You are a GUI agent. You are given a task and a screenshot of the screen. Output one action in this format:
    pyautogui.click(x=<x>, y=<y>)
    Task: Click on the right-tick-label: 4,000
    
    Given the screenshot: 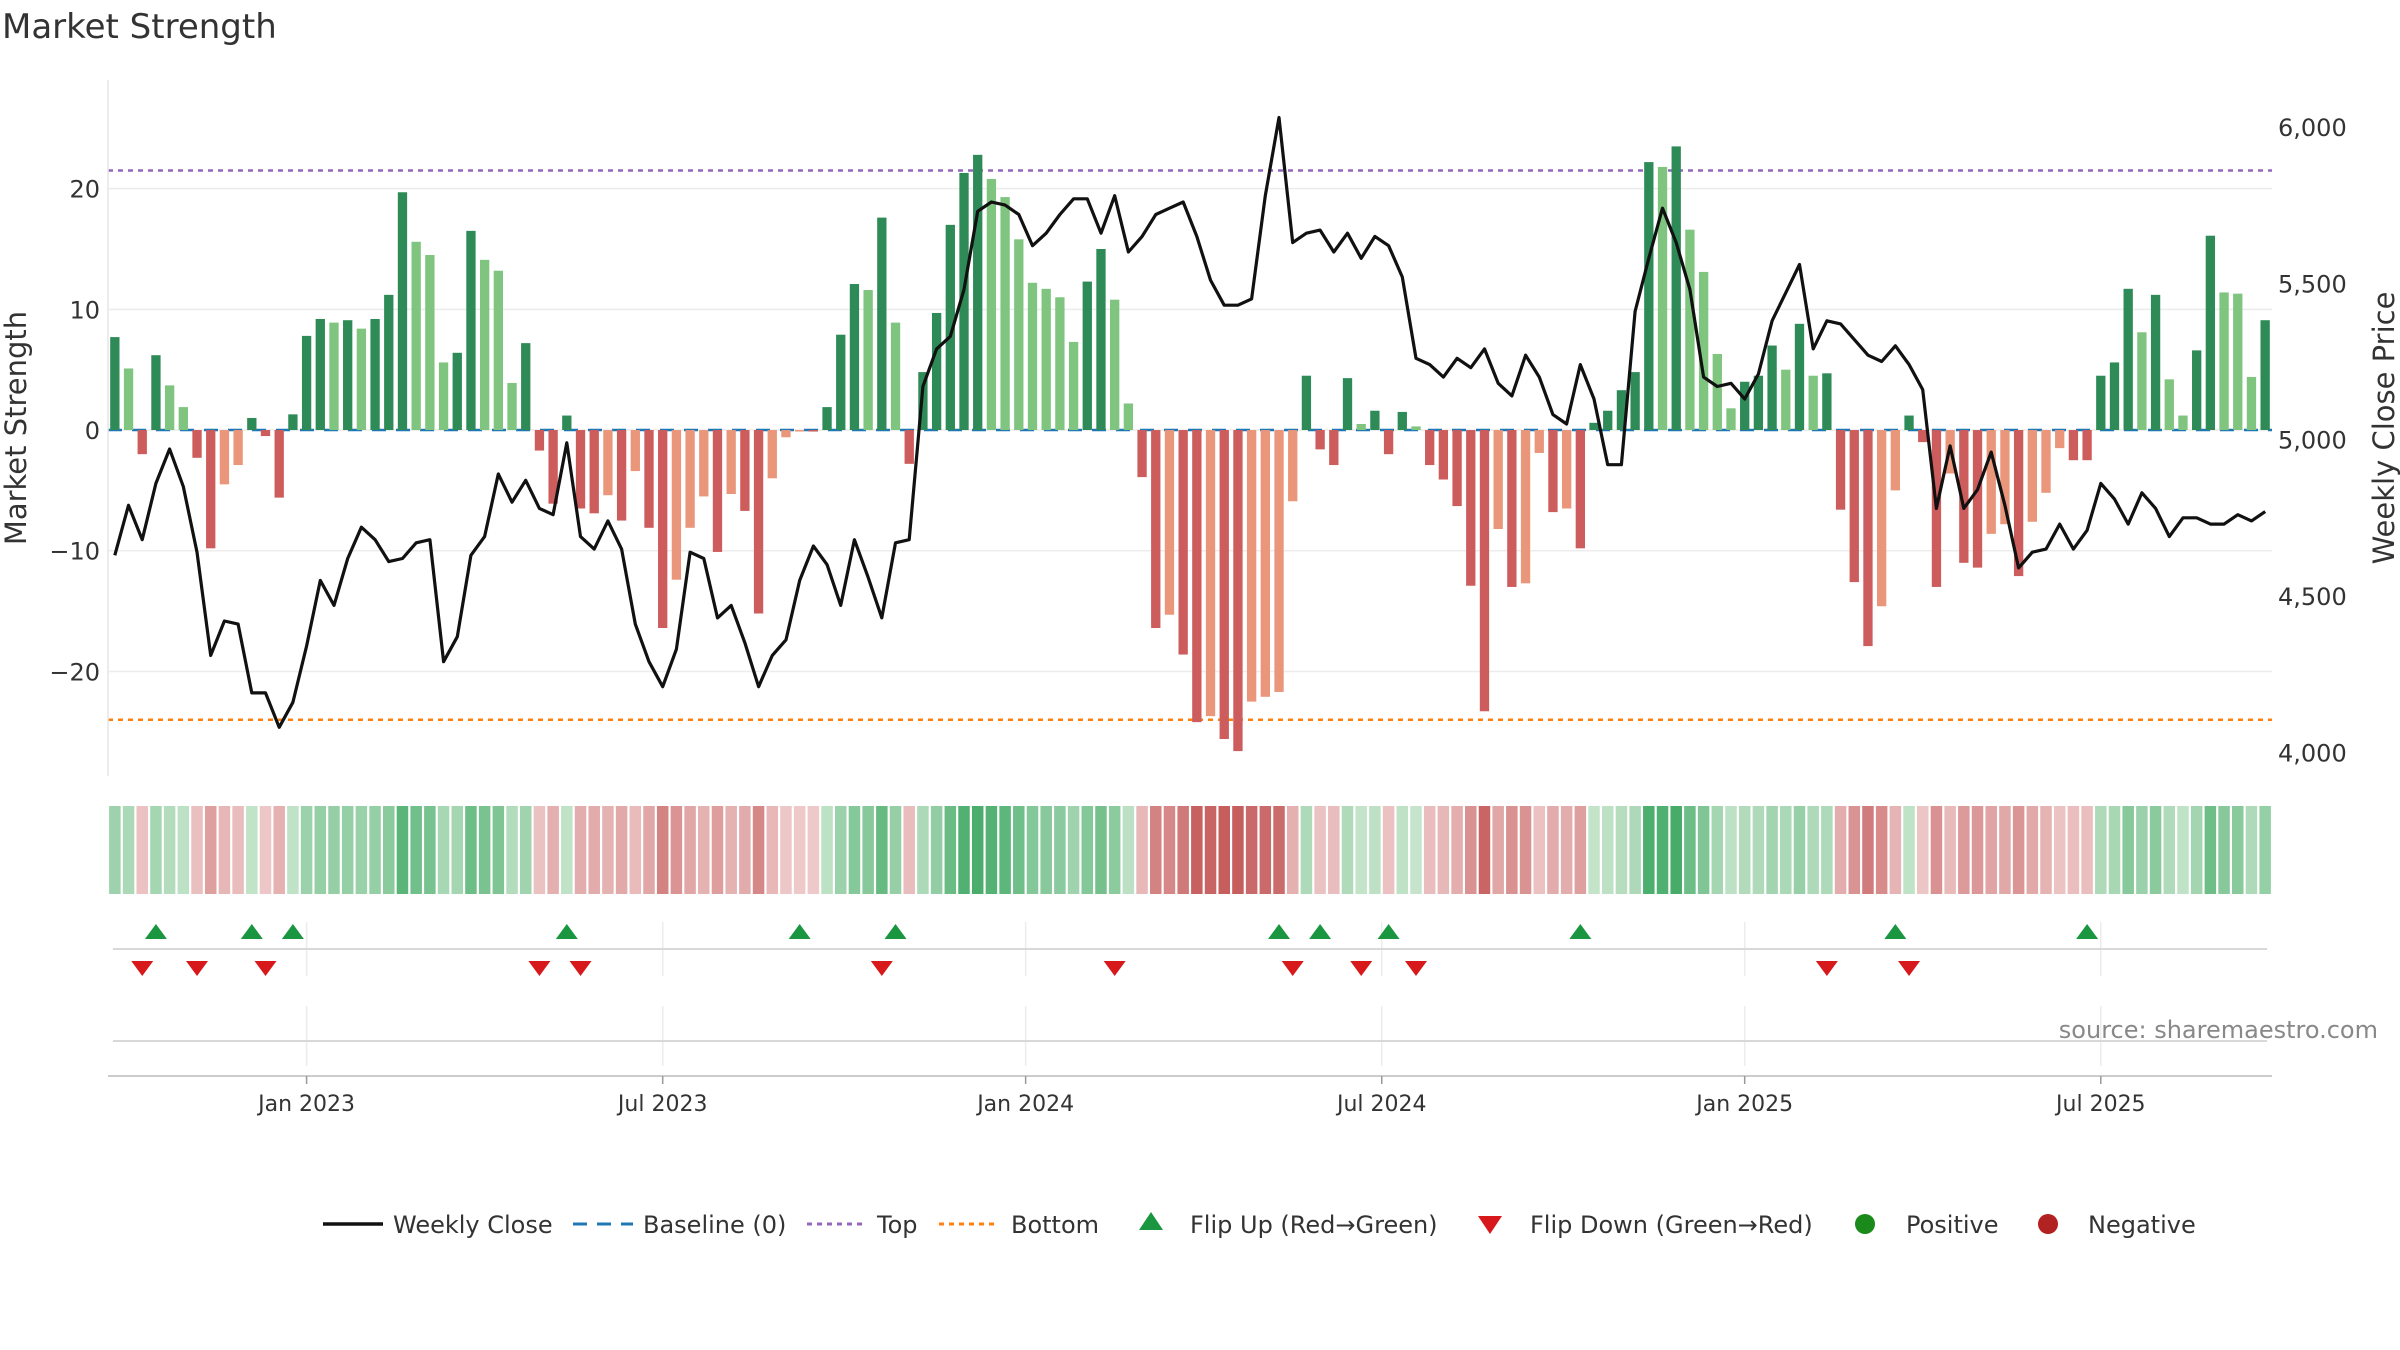 What is the action you would take?
    pyautogui.click(x=2312, y=753)
    